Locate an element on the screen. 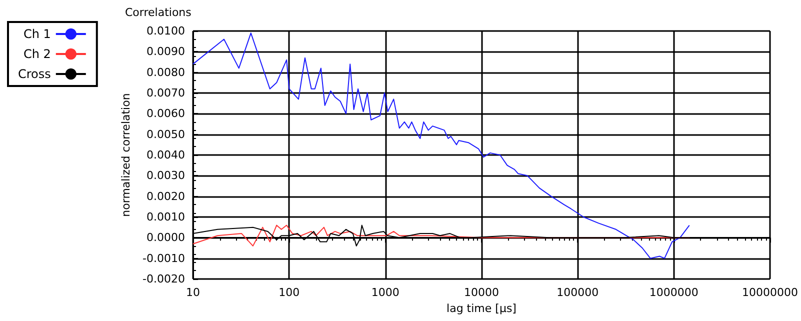  y-tick-label: 0.0050 is located at coordinates (165, 134).